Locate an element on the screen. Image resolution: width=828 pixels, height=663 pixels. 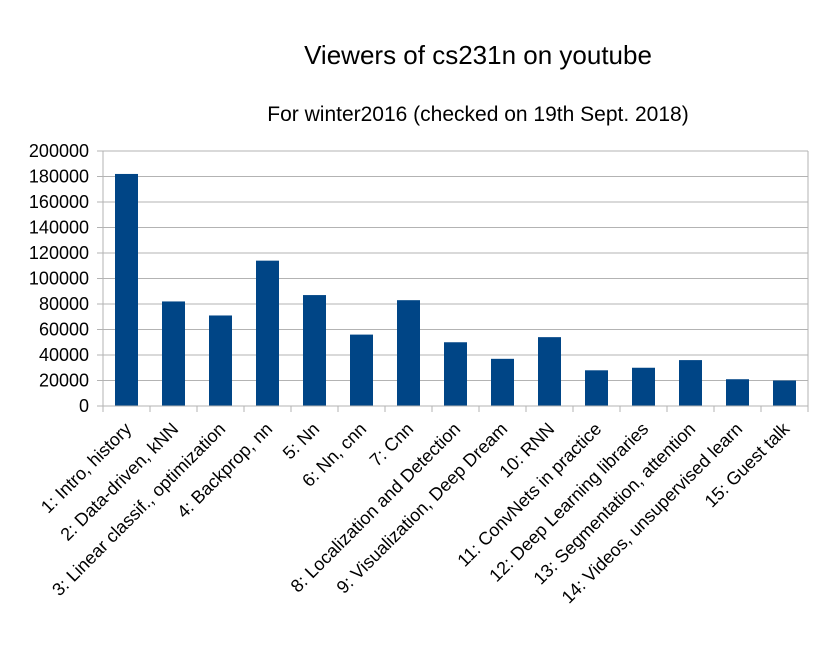
y-tick-label: 140000 is located at coordinates (59, 228).